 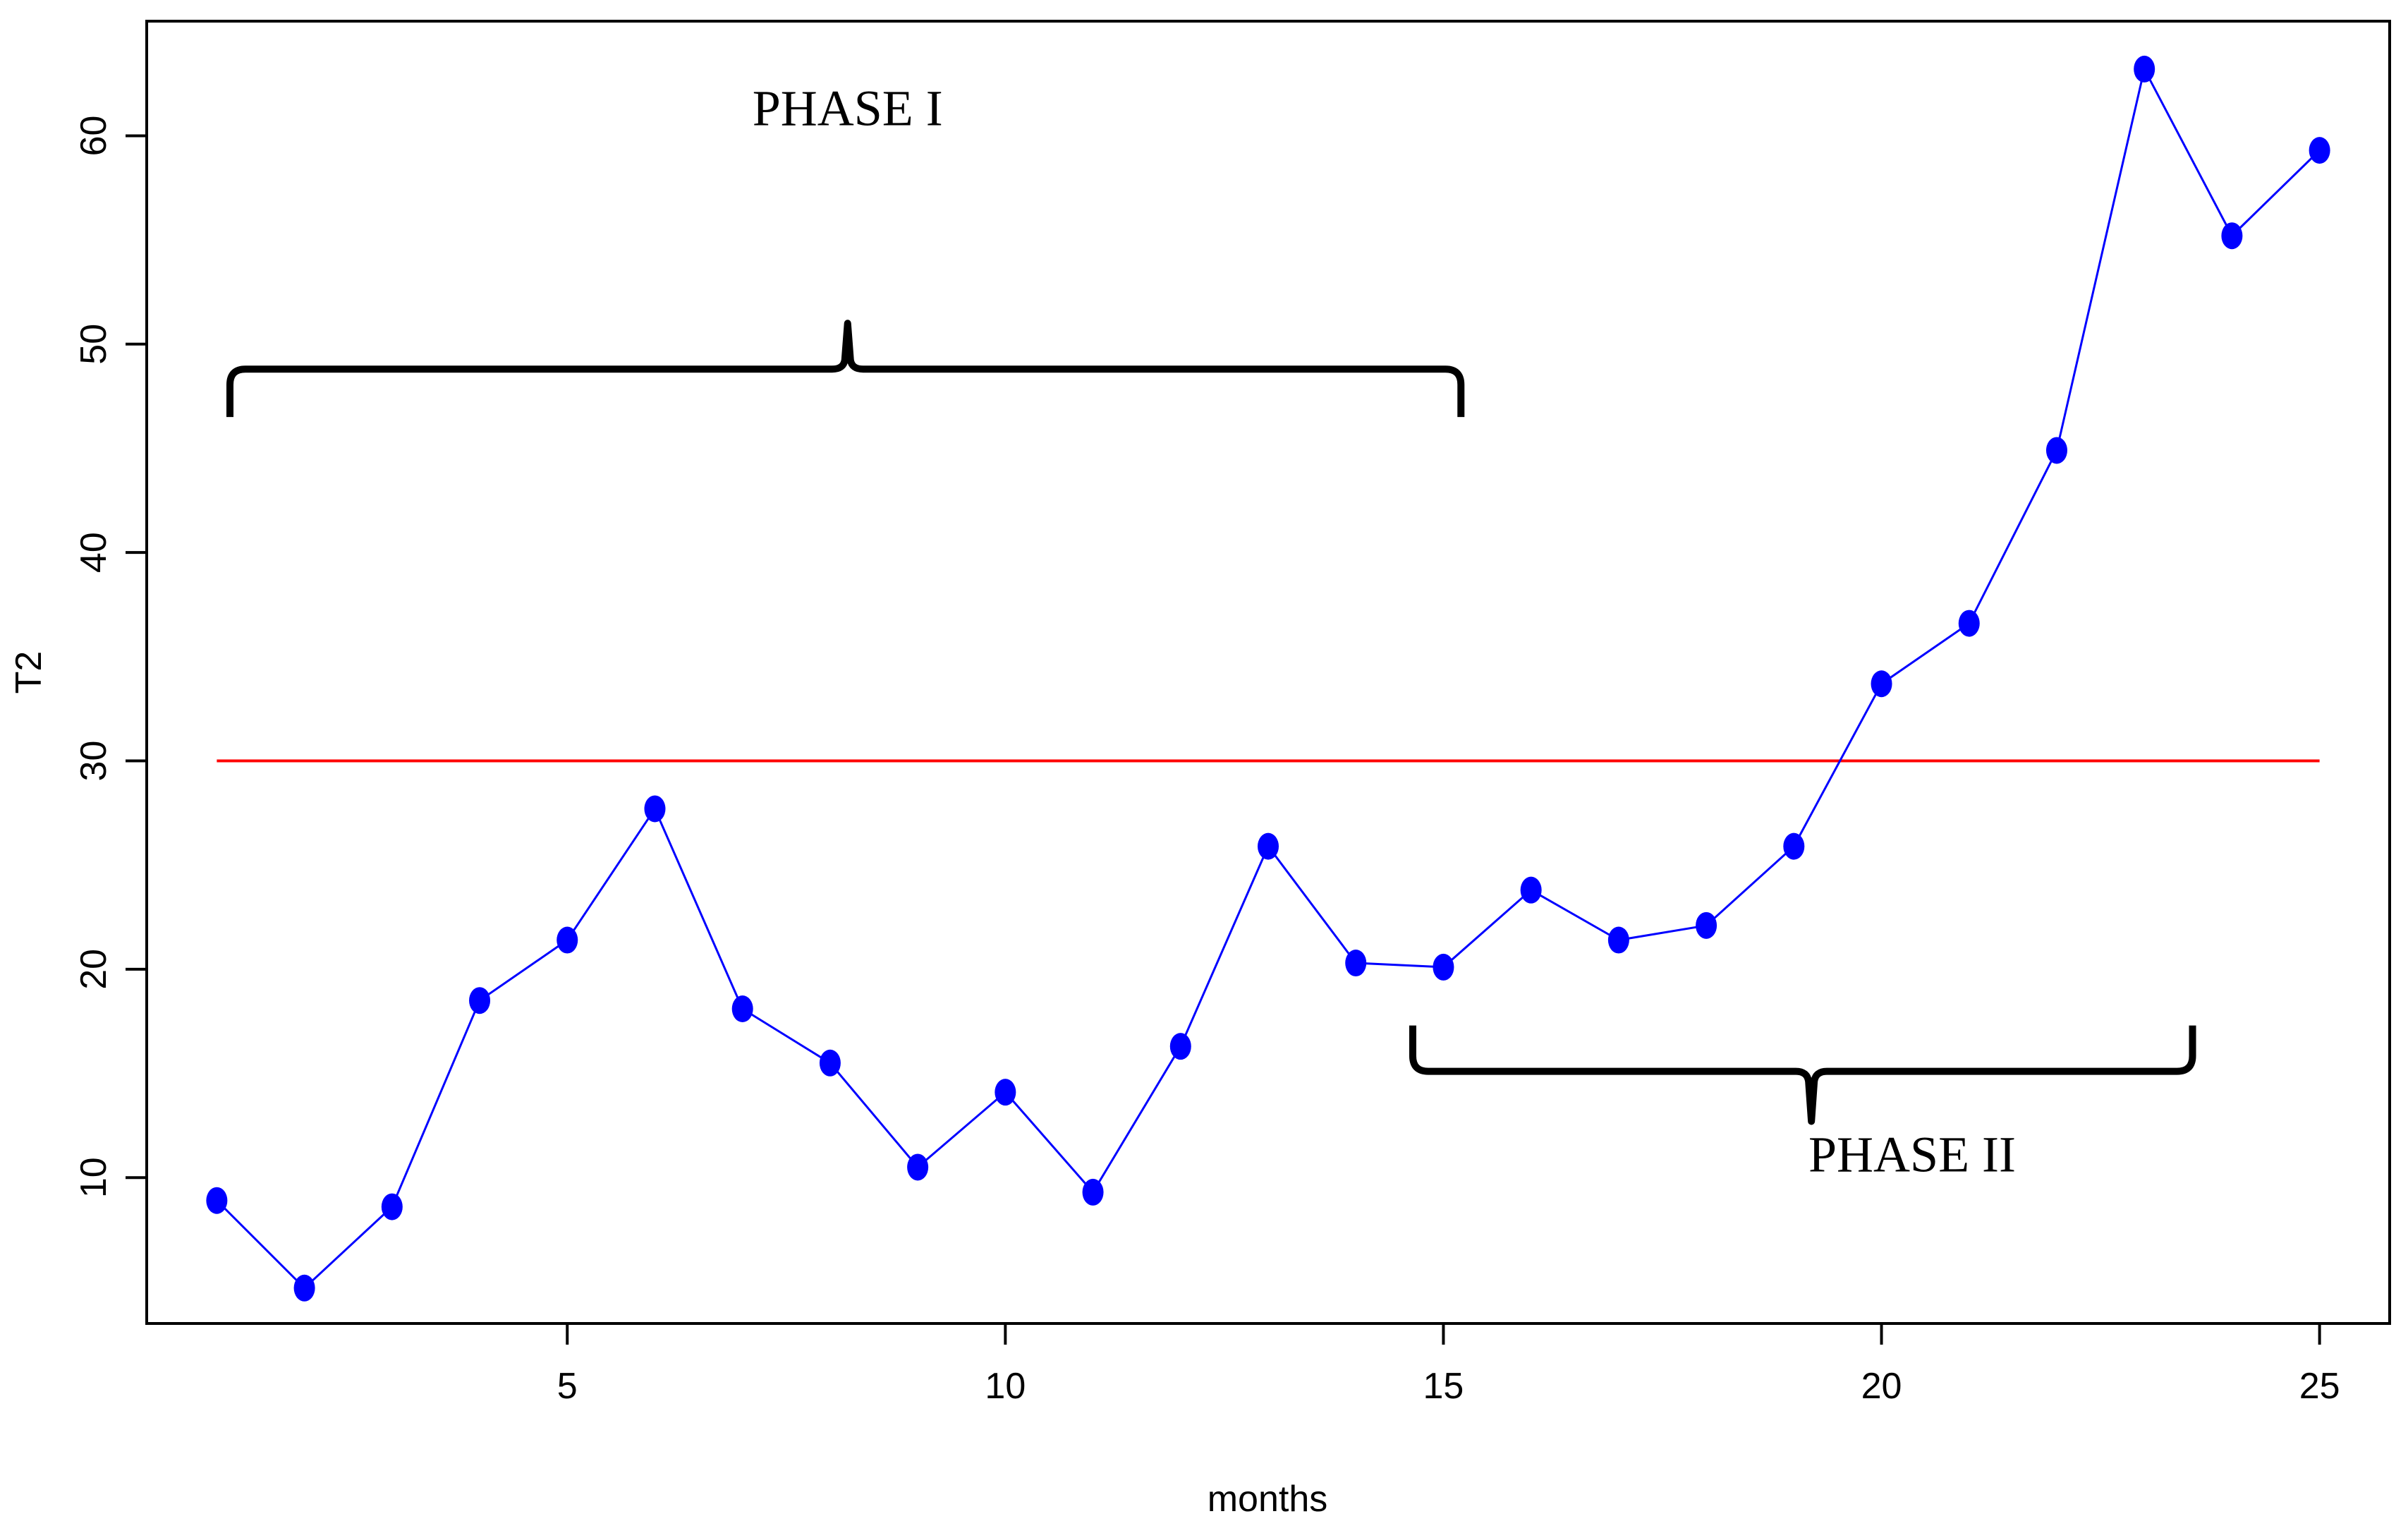 What do you see at coordinates (1268, 1499) in the screenshot?
I see `x-axis-title: months` at bounding box center [1268, 1499].